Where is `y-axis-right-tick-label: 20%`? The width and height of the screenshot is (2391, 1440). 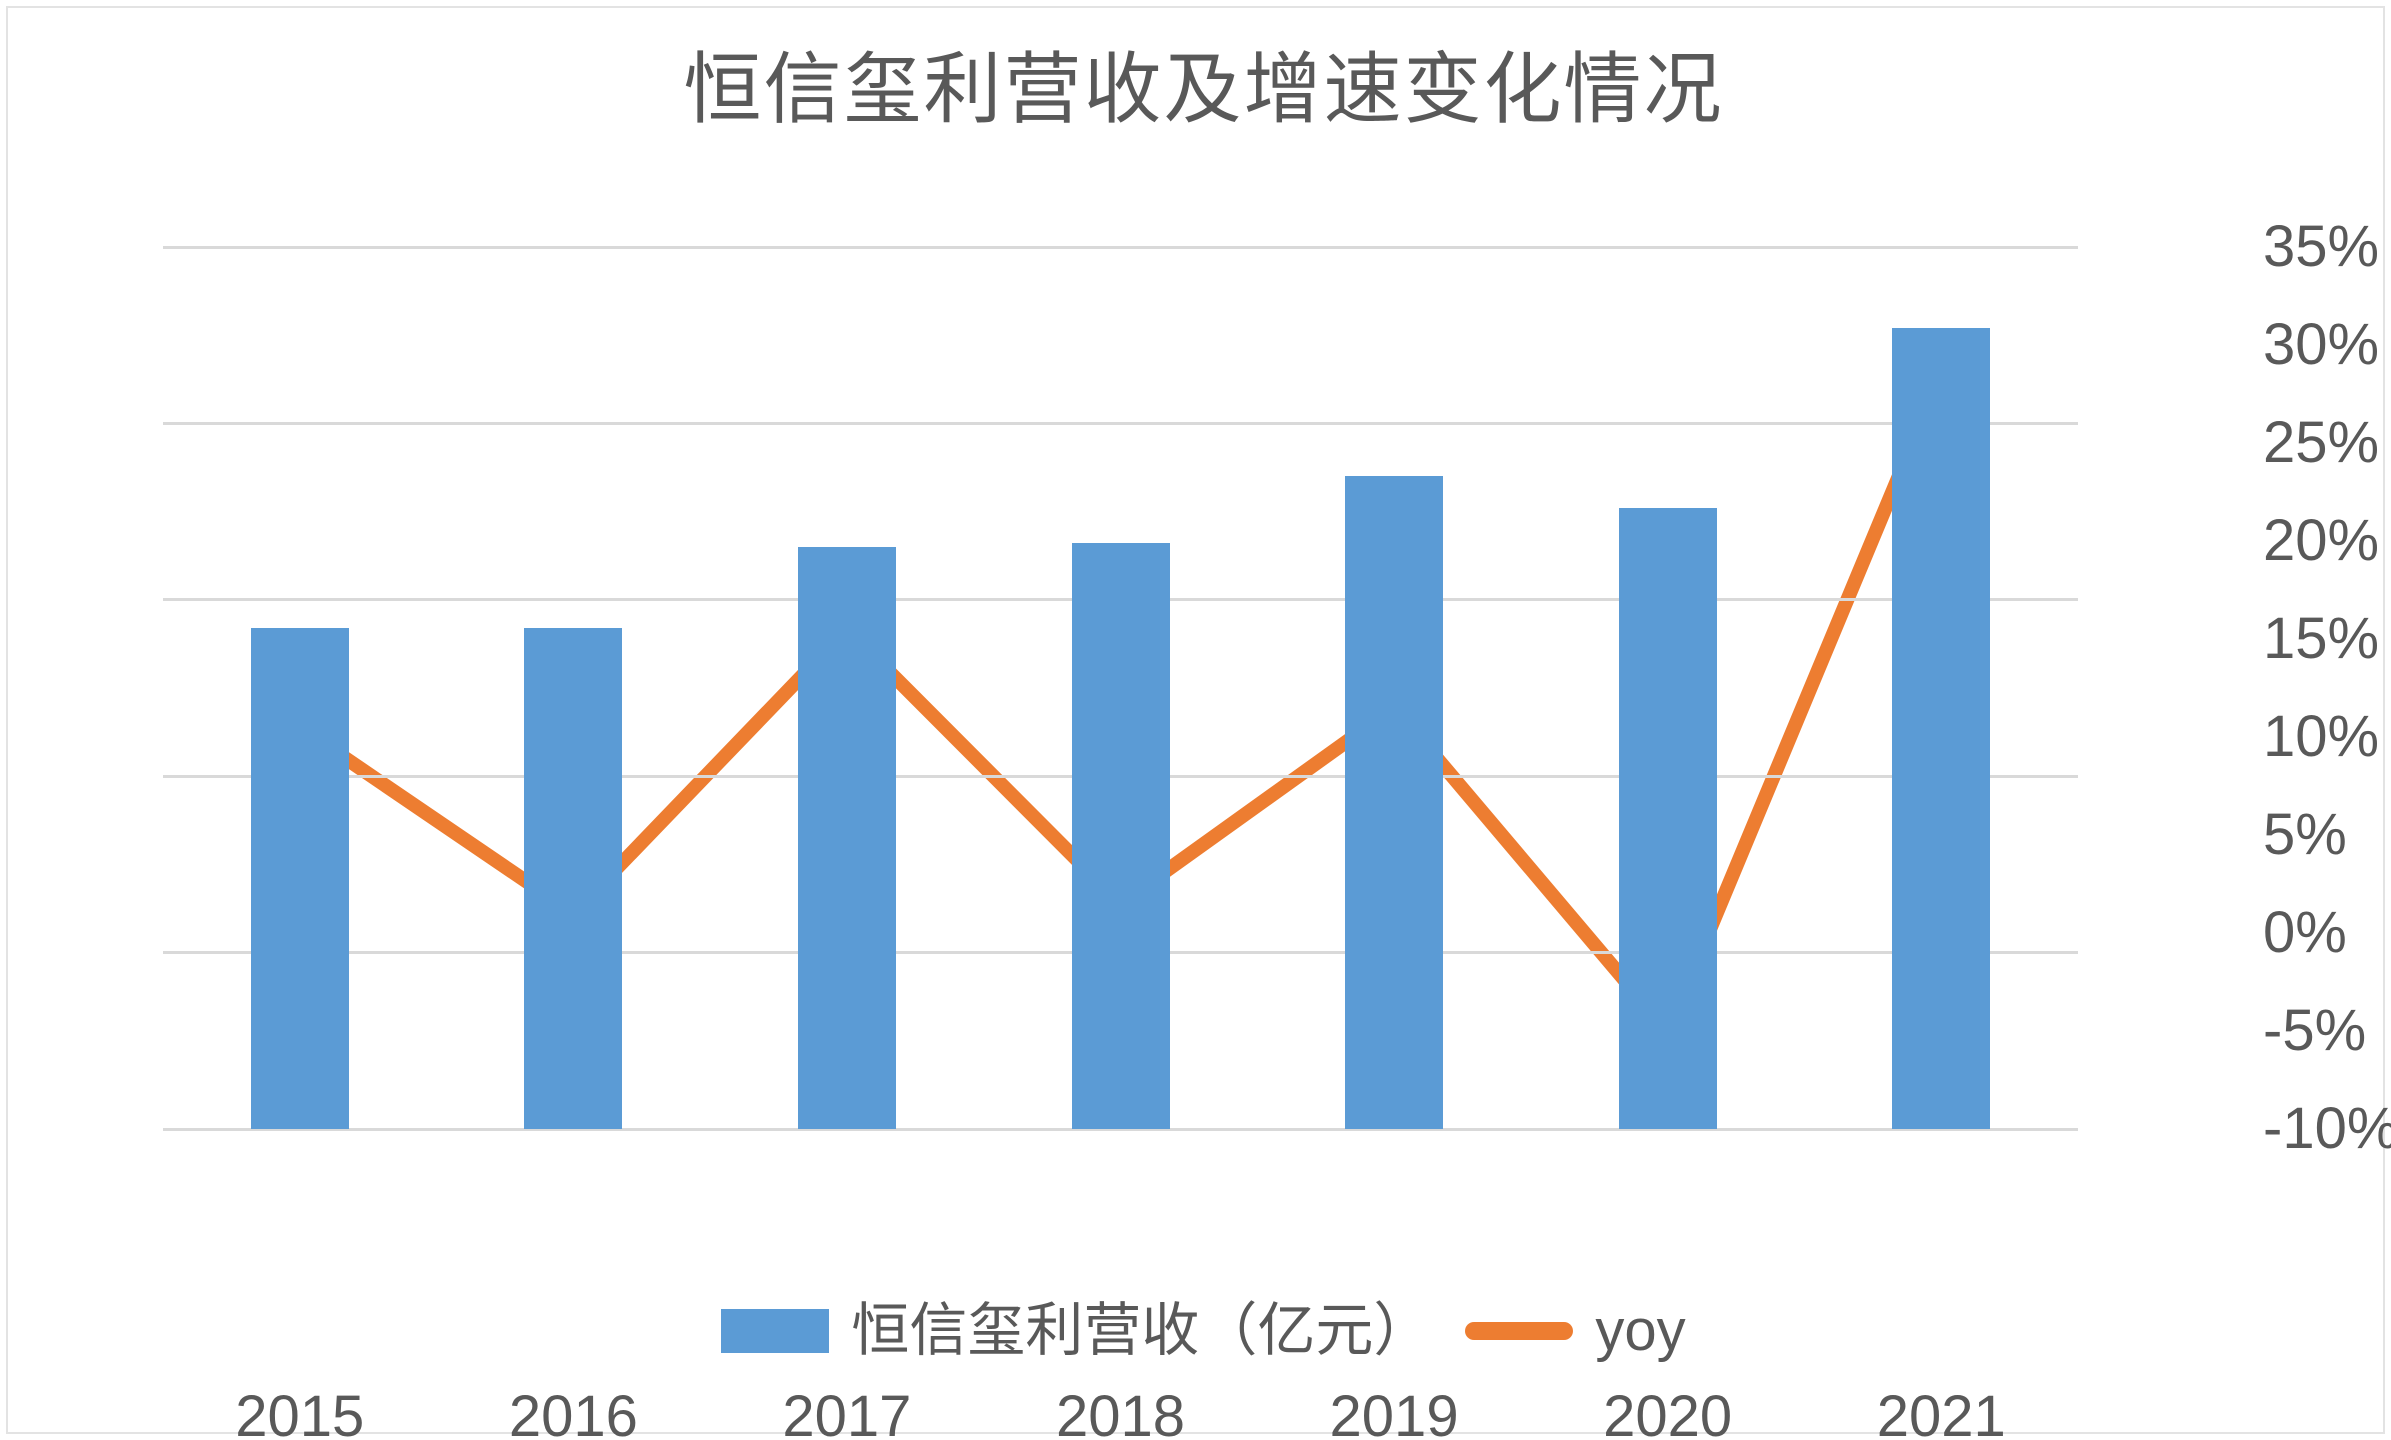 y-axis-right-tick-label: 20% is located at coordinates (2321, 540).